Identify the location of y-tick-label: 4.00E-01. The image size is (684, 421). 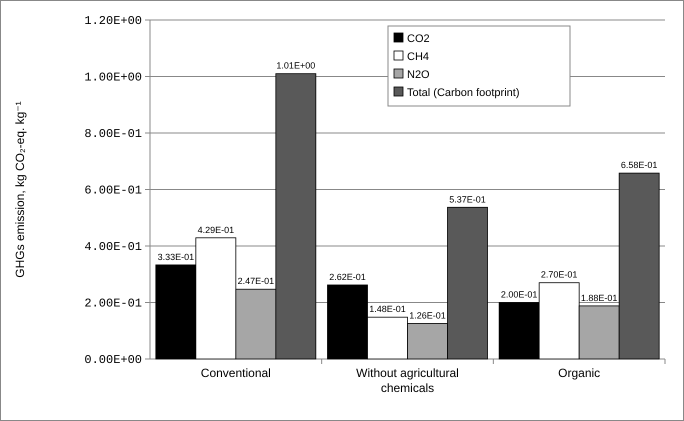
(113, 247).